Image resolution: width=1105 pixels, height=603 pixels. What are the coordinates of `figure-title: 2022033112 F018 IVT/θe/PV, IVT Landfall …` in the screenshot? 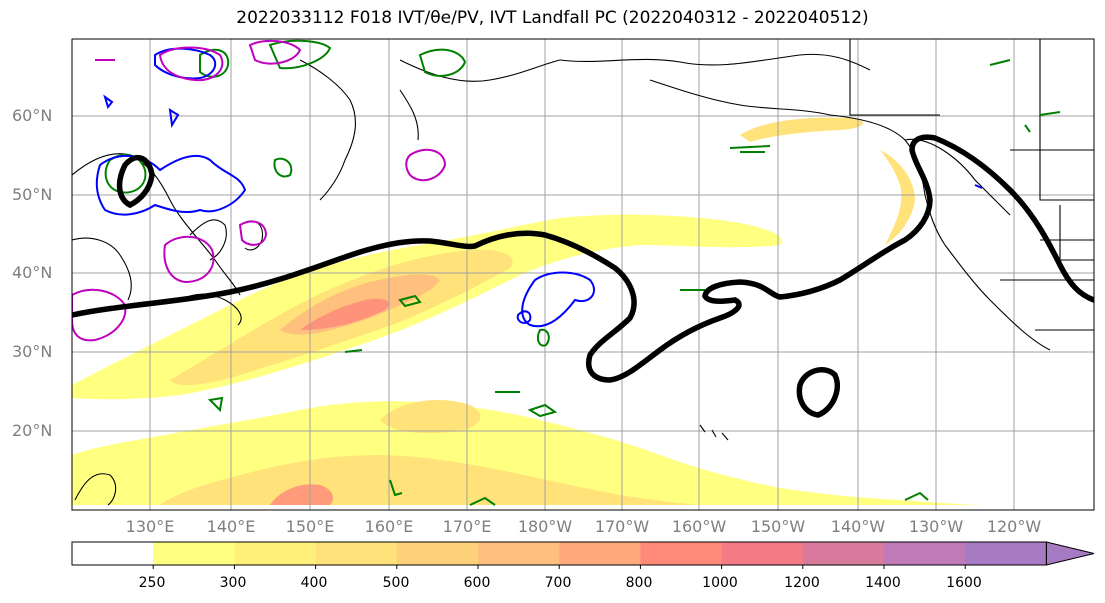 It's located at (552, 18).